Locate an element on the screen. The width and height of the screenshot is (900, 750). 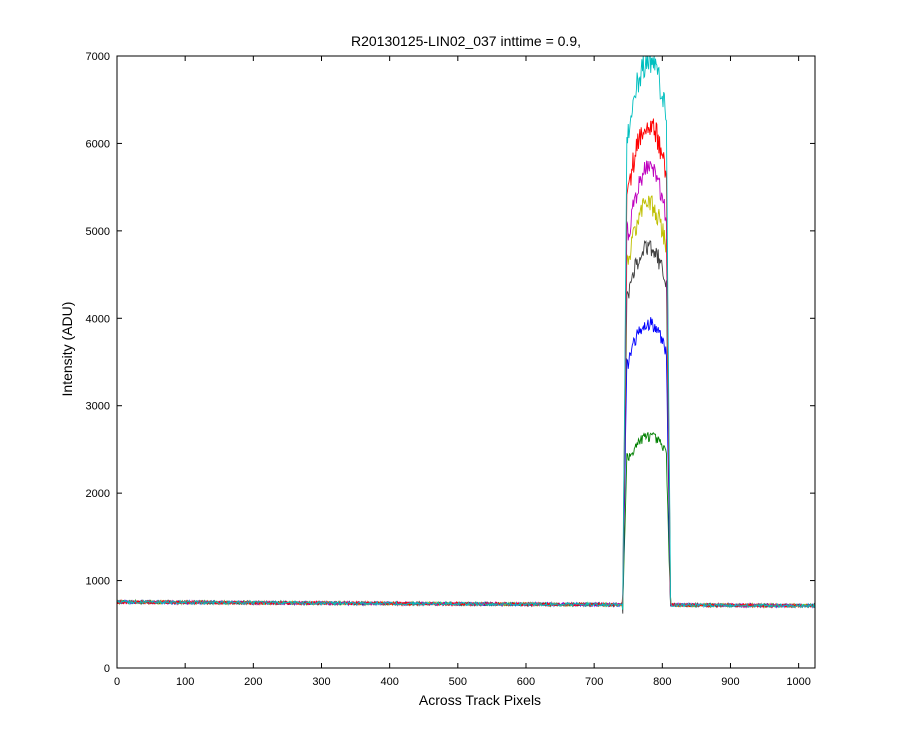
x-tick-label: 0 is located at coordinates (117, 682).